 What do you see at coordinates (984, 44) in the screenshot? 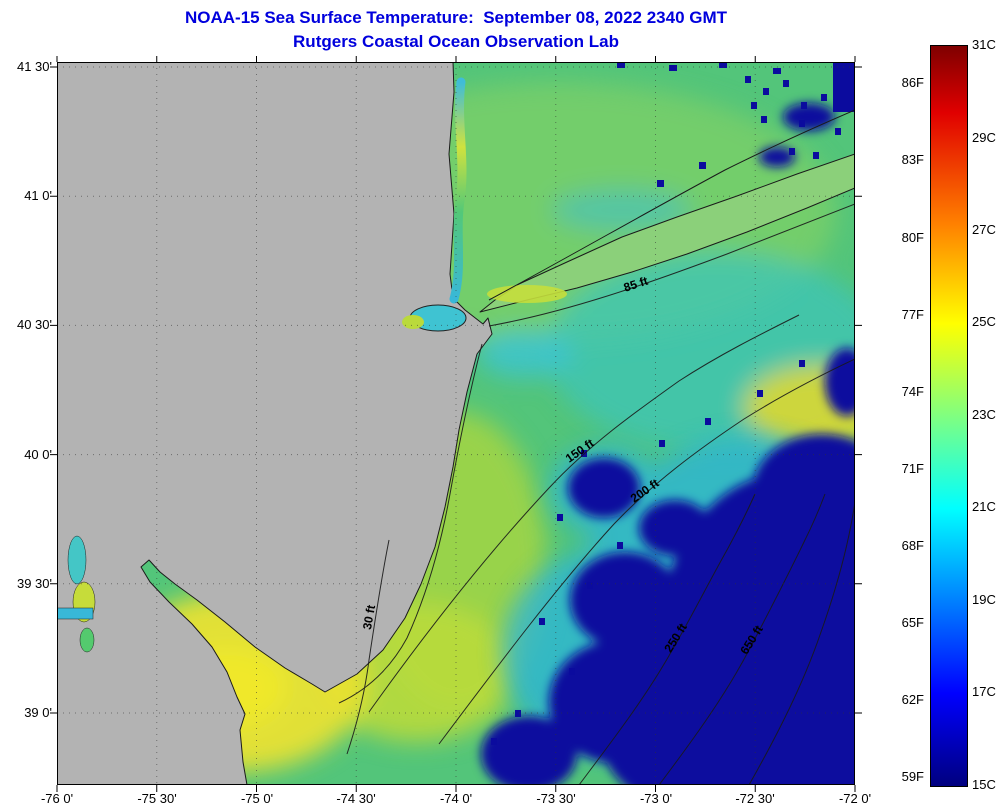
I see `colorbar-celsius-label: 31C` at bounding box center [984, 44].